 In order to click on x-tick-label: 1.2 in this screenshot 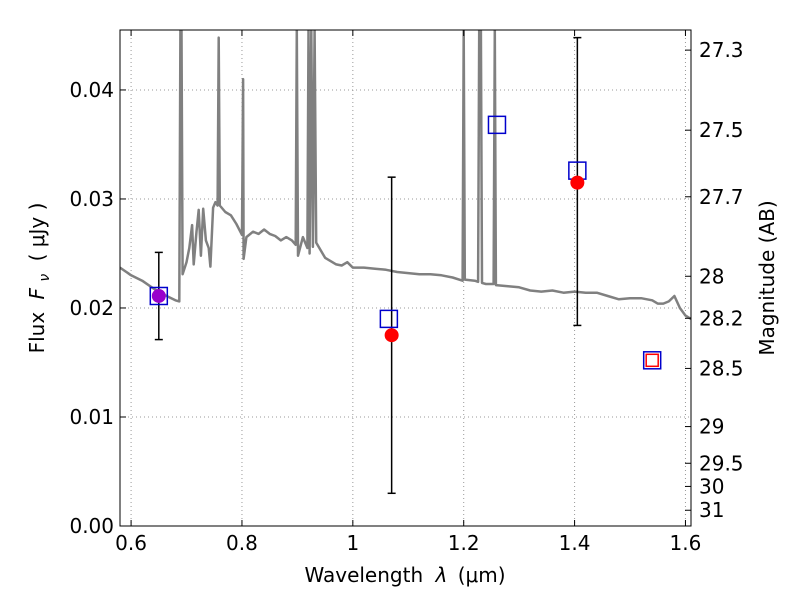, I will do `click(464, 543)`.